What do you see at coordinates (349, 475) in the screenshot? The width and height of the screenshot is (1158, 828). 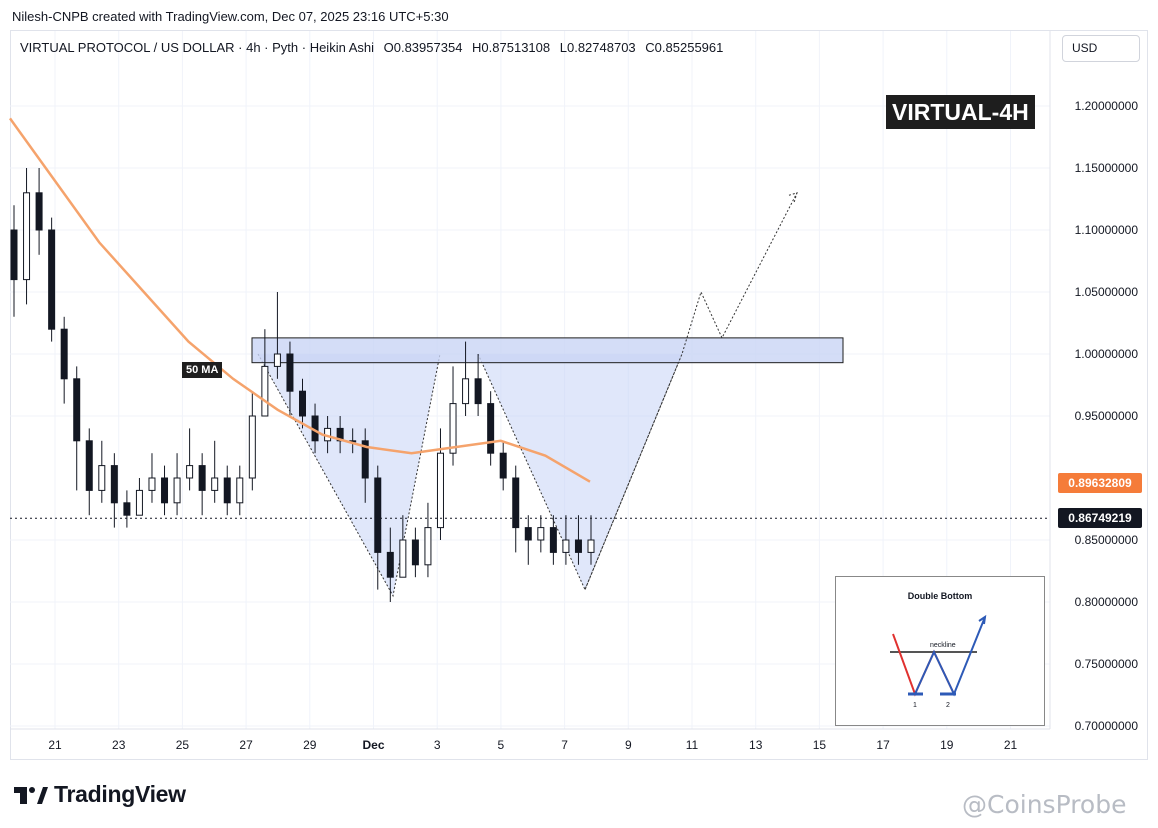 I see `bottom-1-outline` at bounding box center [349, 475].